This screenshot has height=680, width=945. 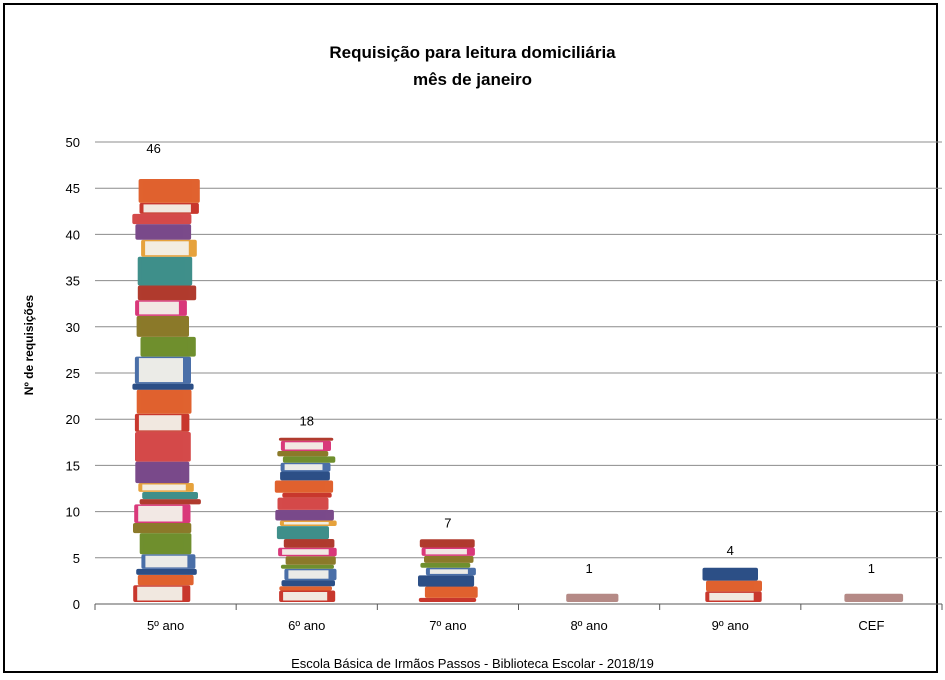 I want to click on data-label-CEF: 1, so click(x=871, y=568).